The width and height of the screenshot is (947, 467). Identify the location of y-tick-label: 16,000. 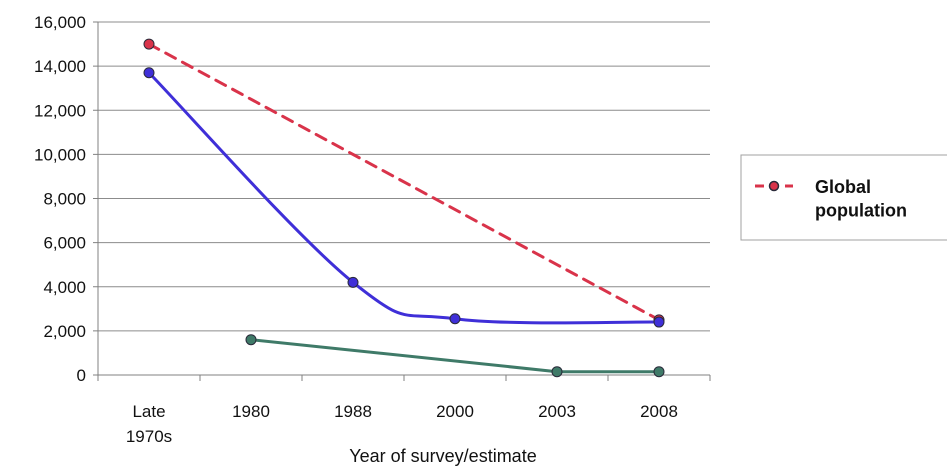
(60, 22).